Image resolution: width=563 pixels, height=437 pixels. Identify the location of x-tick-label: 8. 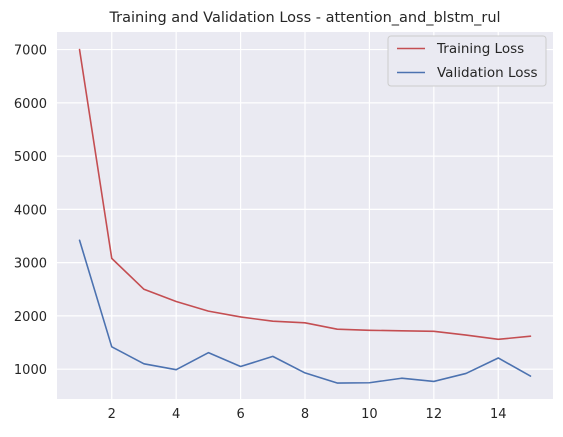
(305, 414).